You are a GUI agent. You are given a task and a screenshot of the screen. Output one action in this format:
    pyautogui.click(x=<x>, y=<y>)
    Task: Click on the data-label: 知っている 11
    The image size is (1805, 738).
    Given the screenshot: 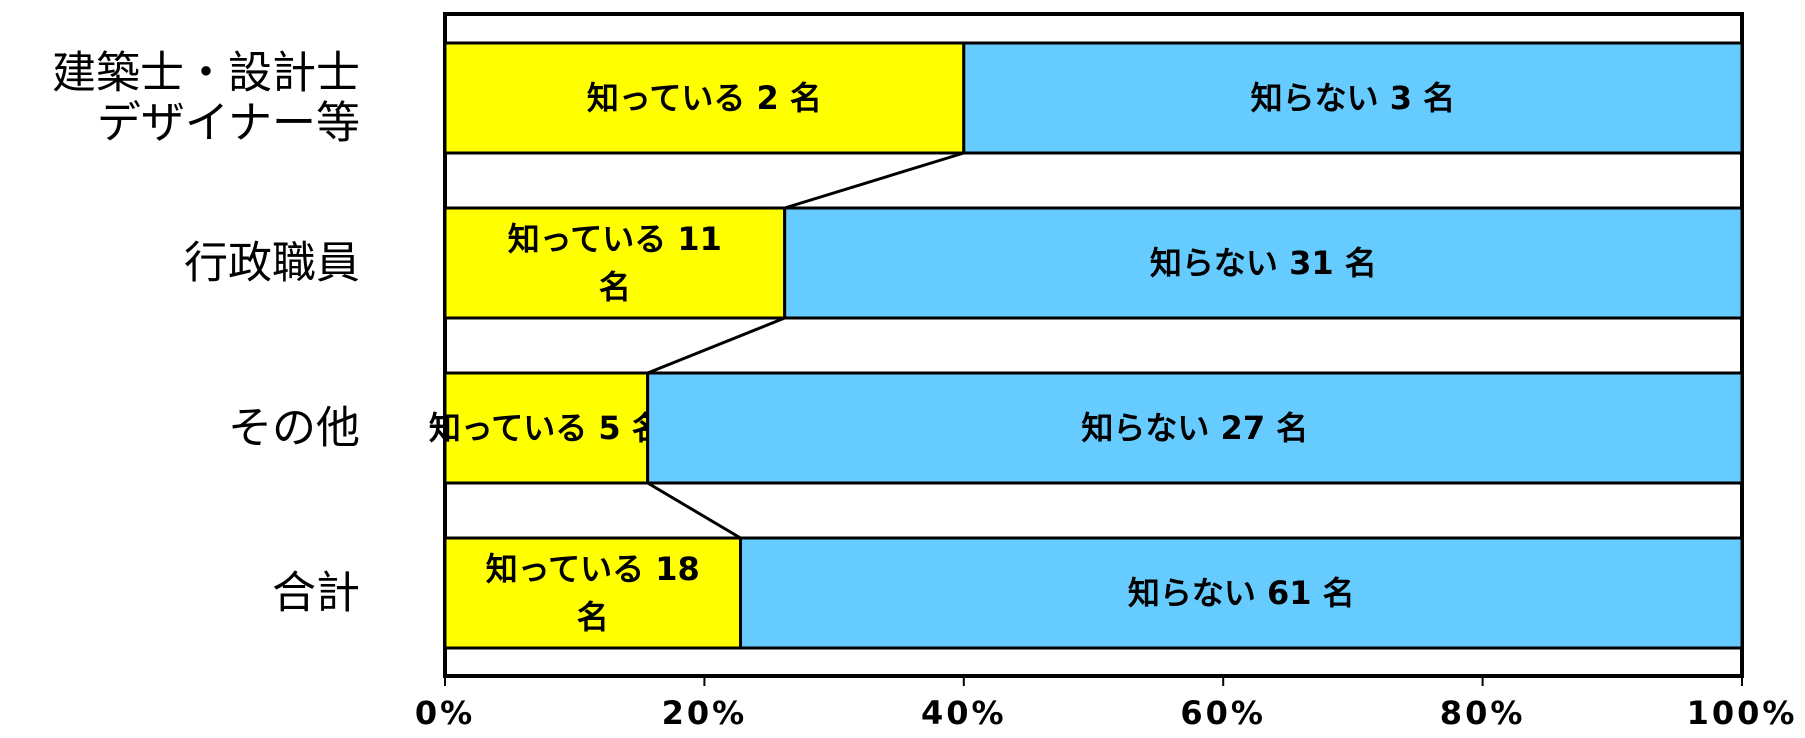 What is the action you would take?
    pyautogui.click(x=615, y=239)
    